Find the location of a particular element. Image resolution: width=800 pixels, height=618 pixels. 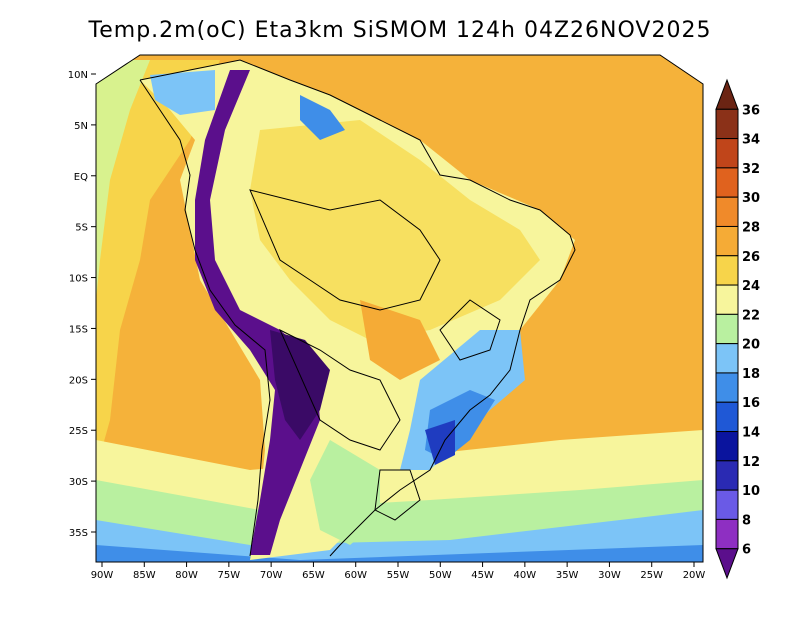

colorbar-label: 32 is located at coordinates (751, 169).